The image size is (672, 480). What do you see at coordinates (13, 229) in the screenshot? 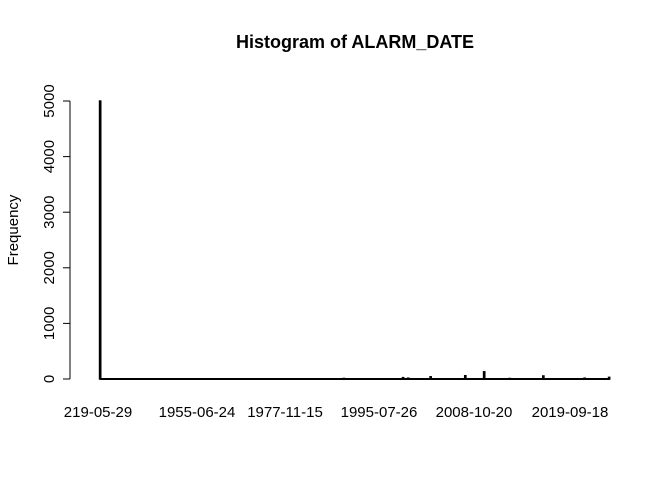
I see `y-axis-label: Frequency` at bounding box center [13, 229].